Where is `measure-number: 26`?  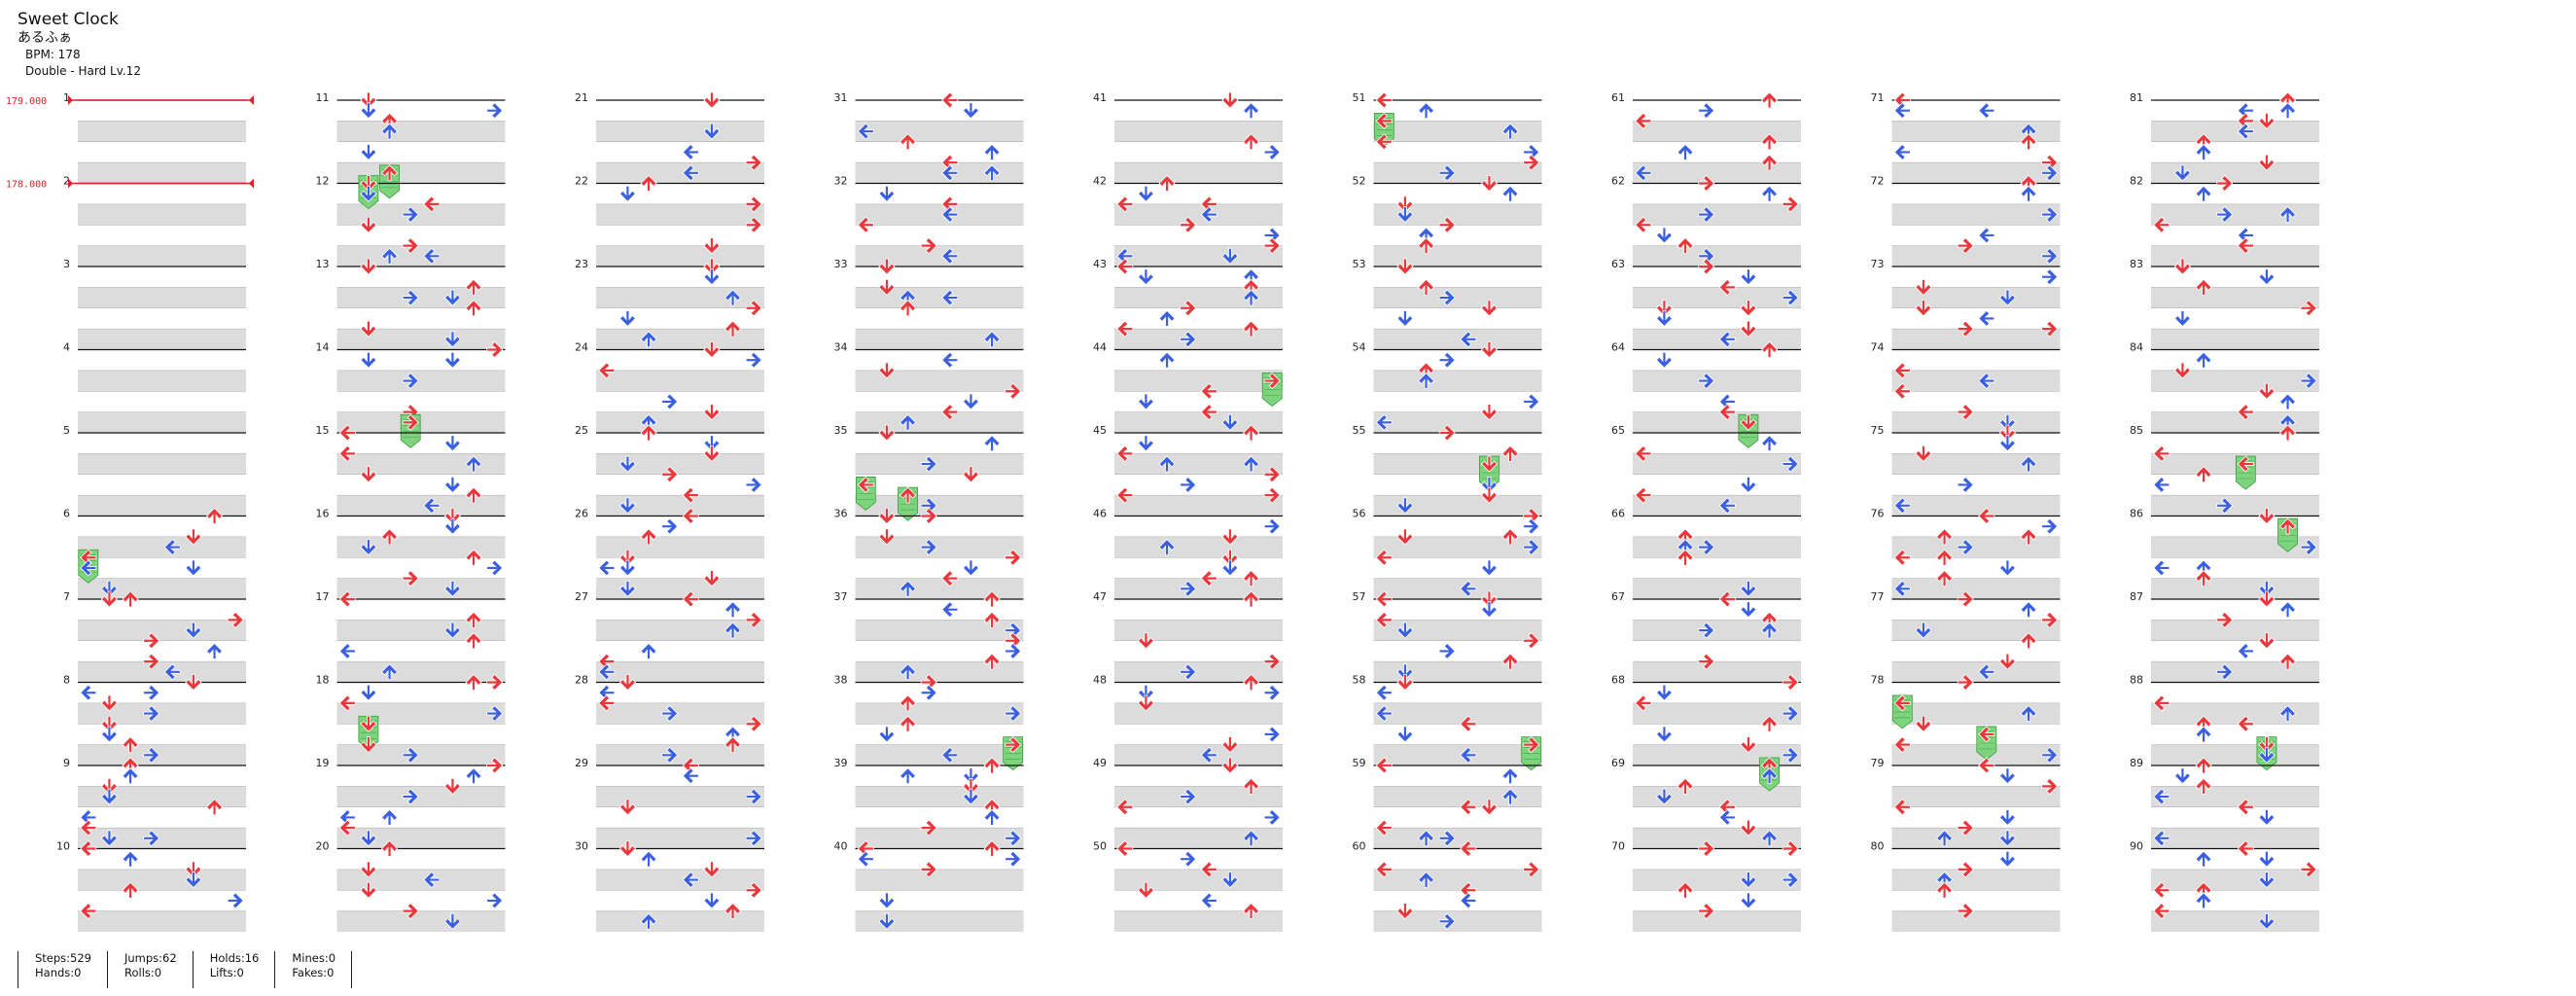 measure-number: 26 is located at coordinates (582, 514).